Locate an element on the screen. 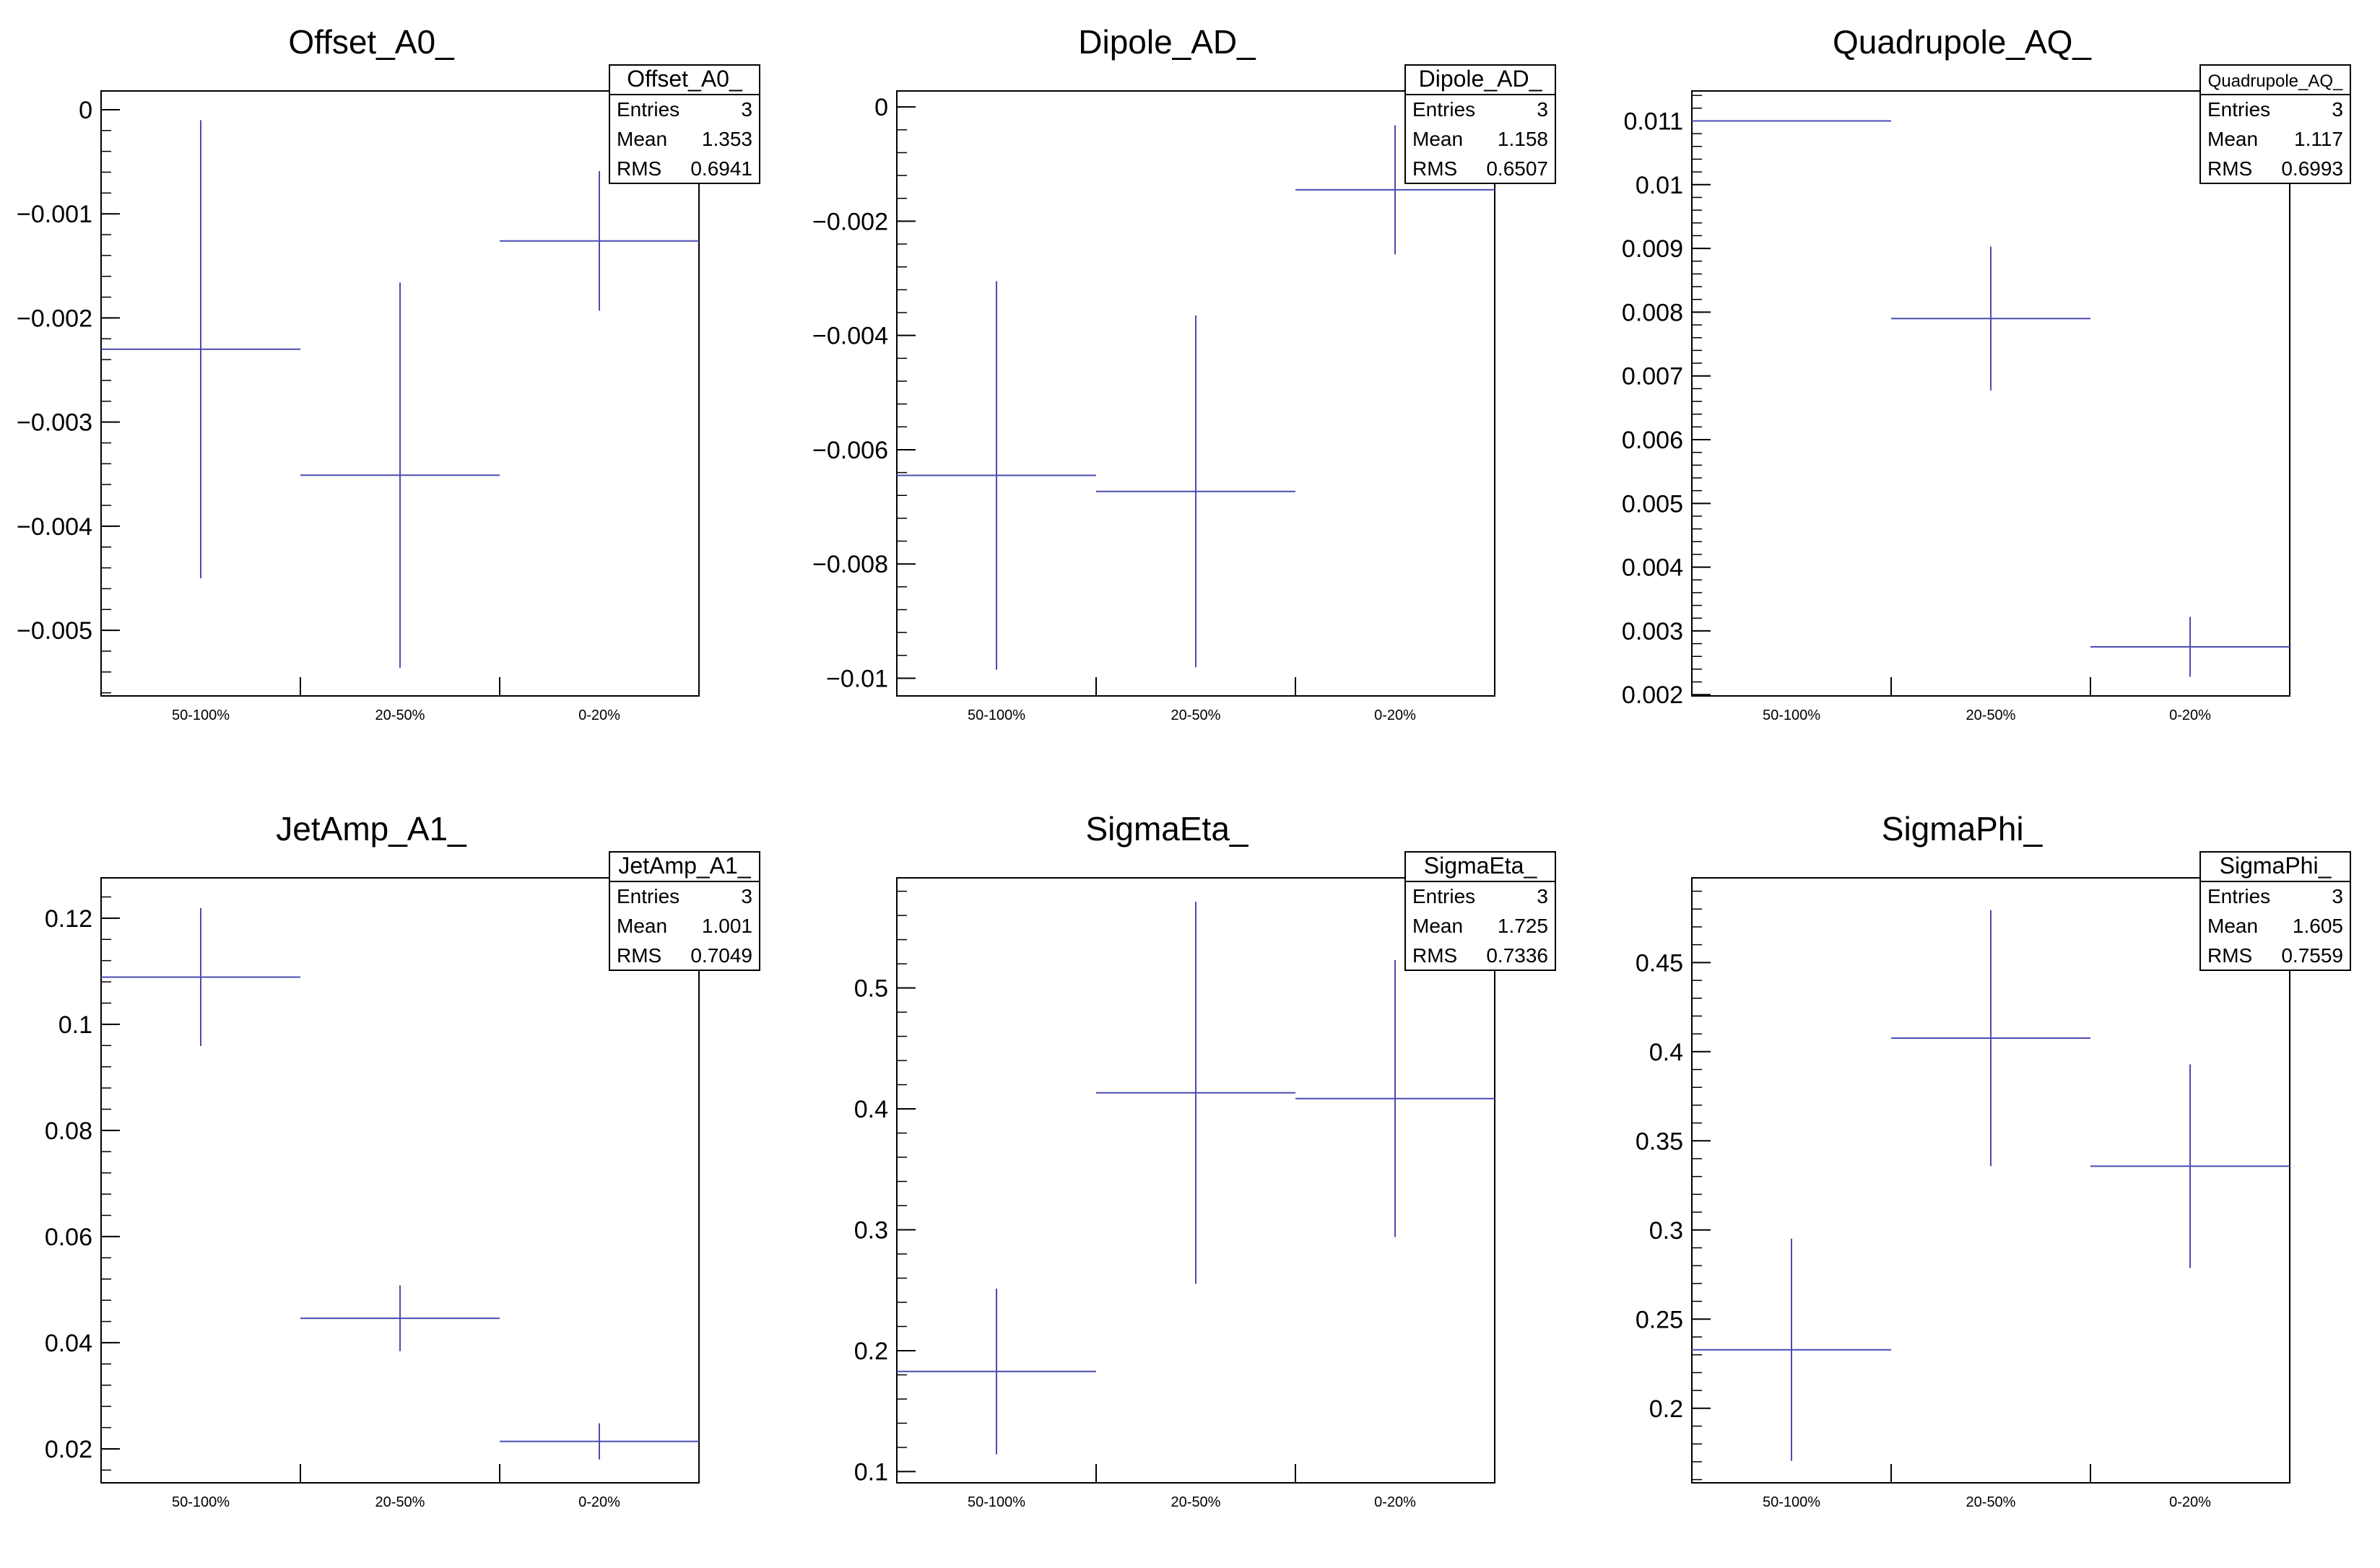  stats-box: Offset_A0_ Entries 3 Mean 1.353 RMS 0.6941 is located at coordinates (684, 124).